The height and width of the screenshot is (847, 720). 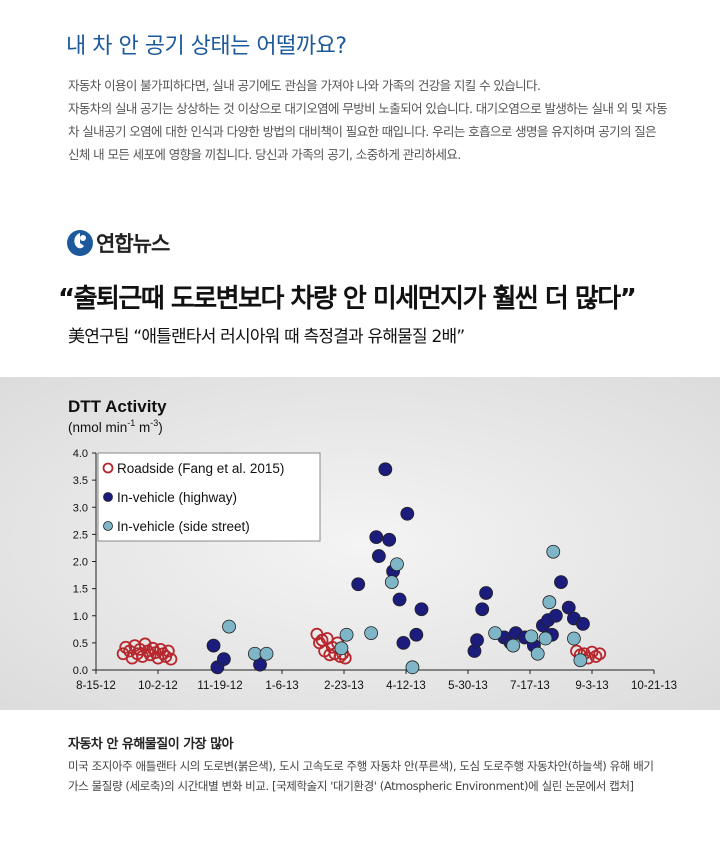 What do you see at coordinates (80, 535) in the screenshot?
I see `y-tick-label: 2.5` at bounding box center [80, 535].